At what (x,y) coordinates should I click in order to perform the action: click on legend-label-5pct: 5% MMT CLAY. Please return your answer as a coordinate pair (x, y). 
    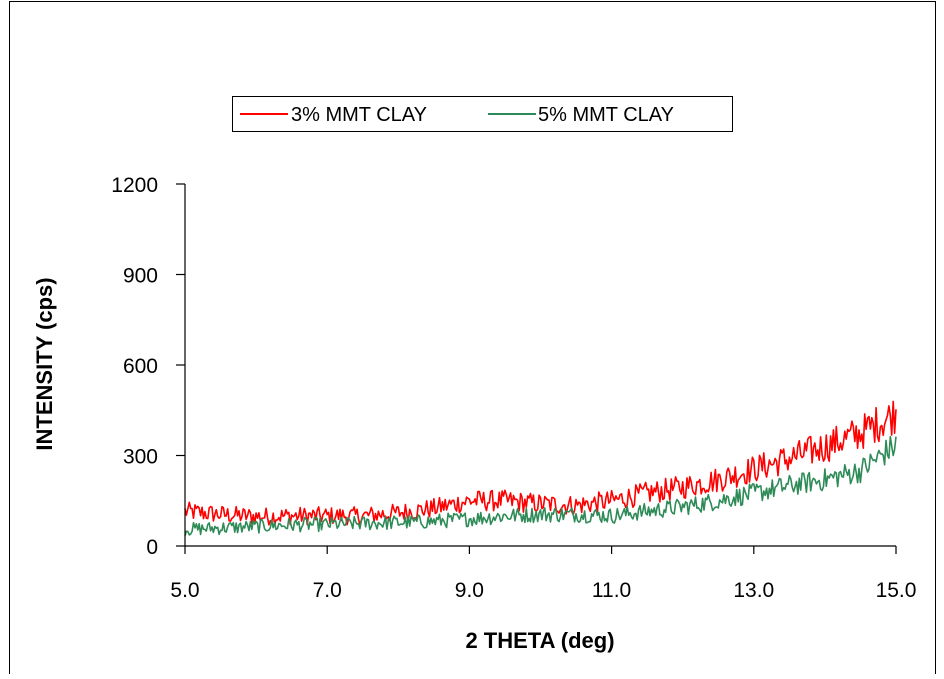
    Looking at the image, I should click on (606, 115).